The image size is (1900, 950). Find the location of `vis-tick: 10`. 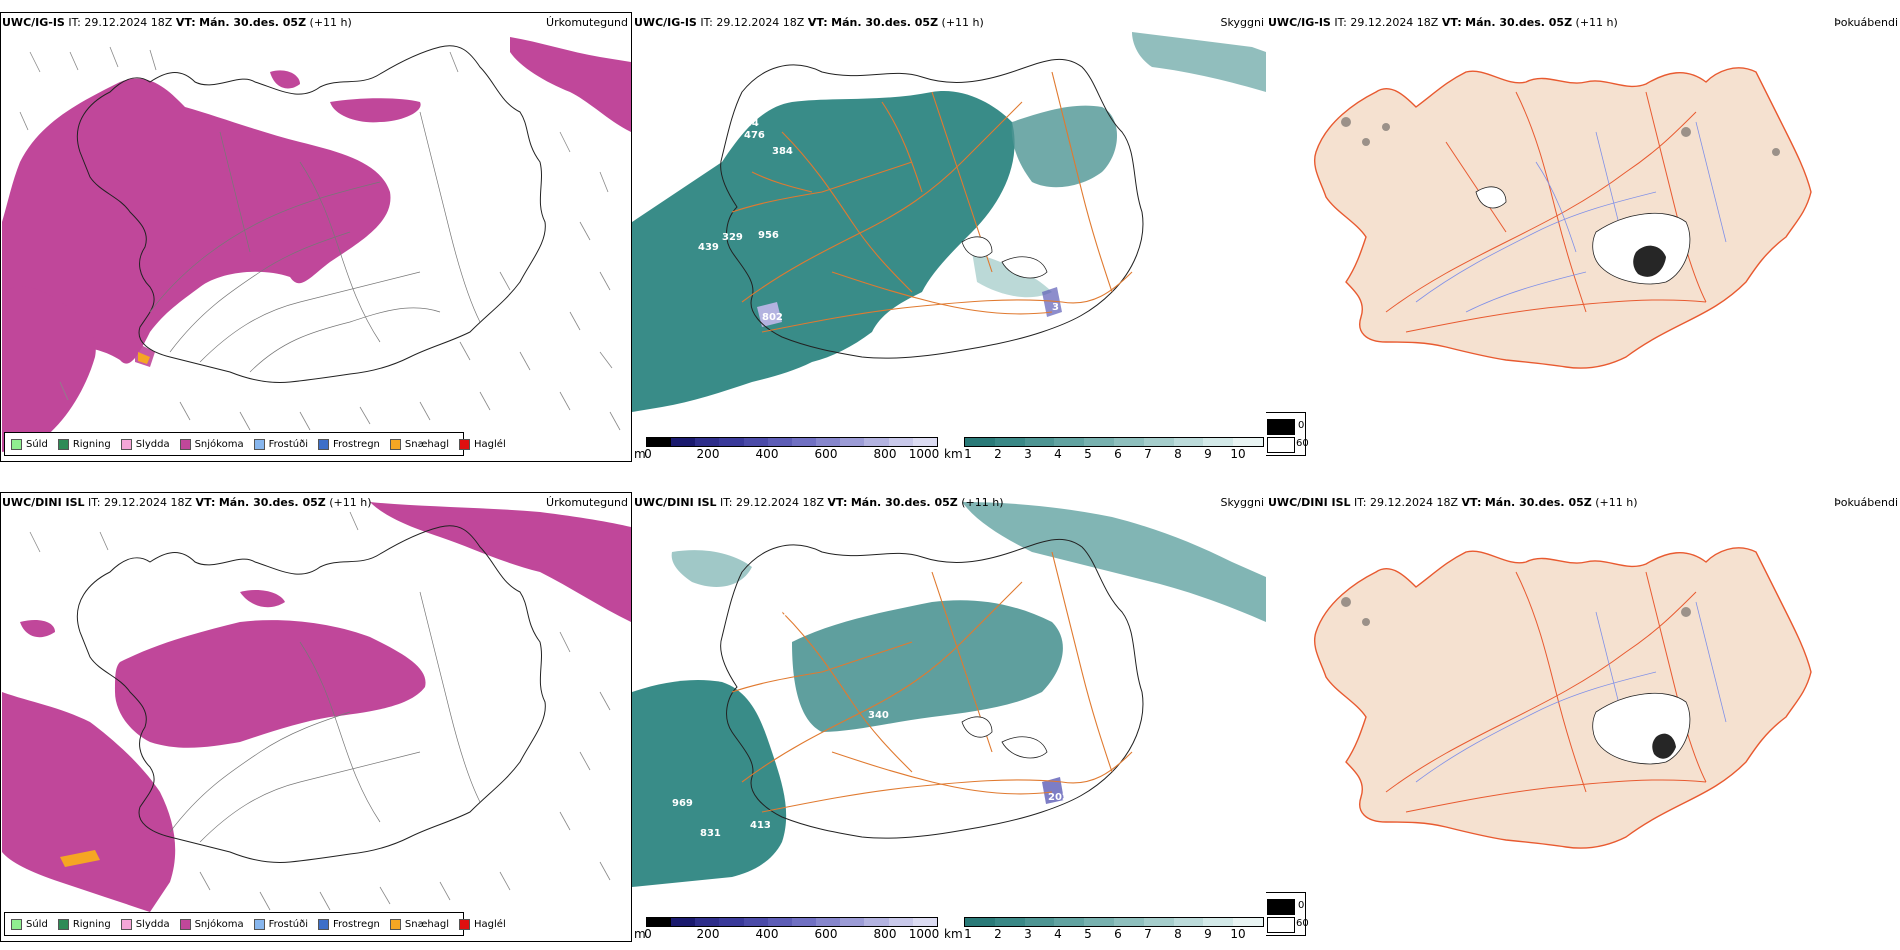

vis-tick: 10 is located at coordinates (1238, 934).